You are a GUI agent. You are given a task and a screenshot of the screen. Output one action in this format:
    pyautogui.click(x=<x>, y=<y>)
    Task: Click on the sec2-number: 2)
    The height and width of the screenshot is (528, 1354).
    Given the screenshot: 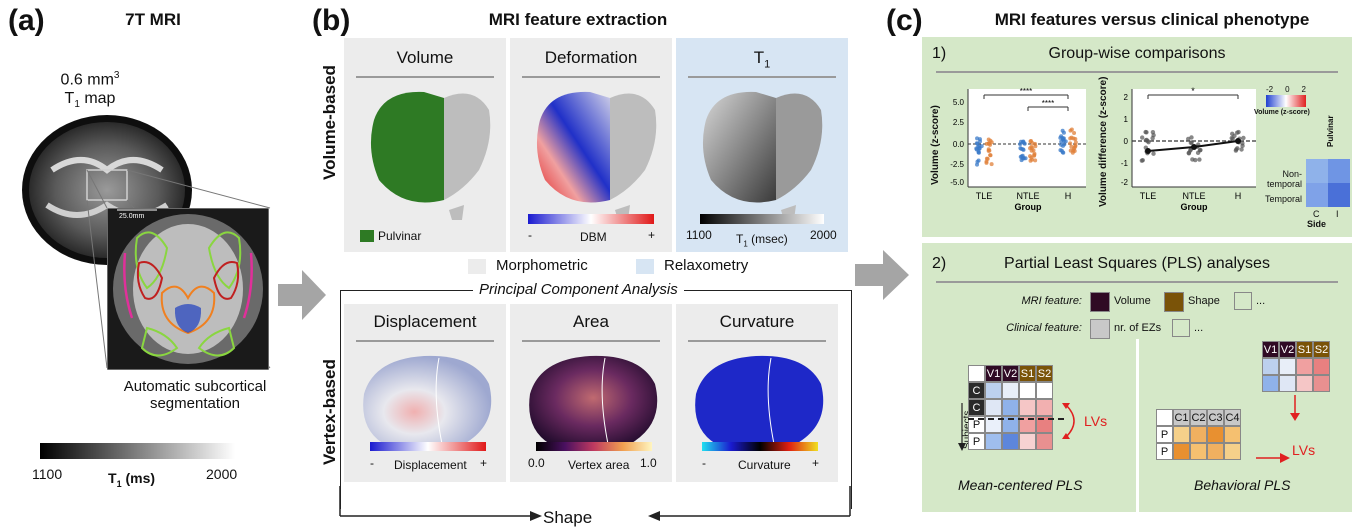 What is the action you would take?
    pyautogui.click(x=939, y=263)
    